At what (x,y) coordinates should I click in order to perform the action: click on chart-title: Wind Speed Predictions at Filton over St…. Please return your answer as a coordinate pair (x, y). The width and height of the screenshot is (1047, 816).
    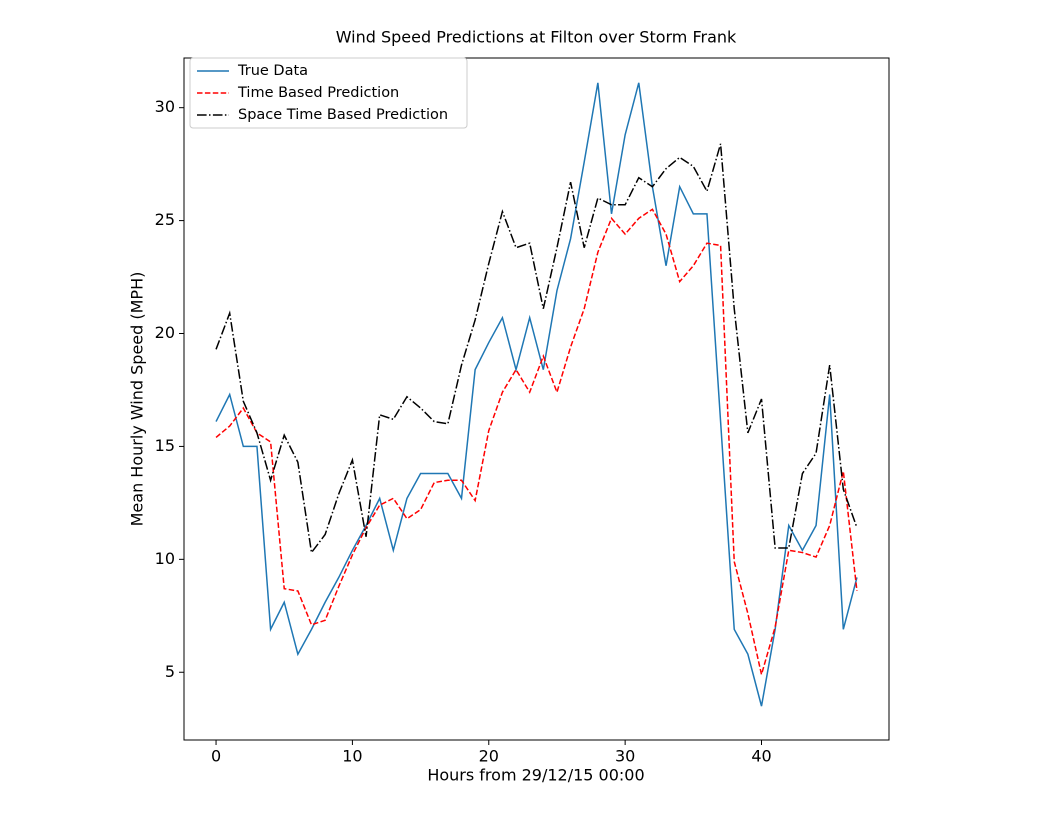
    Looking at the image, I should click on (536, 37).